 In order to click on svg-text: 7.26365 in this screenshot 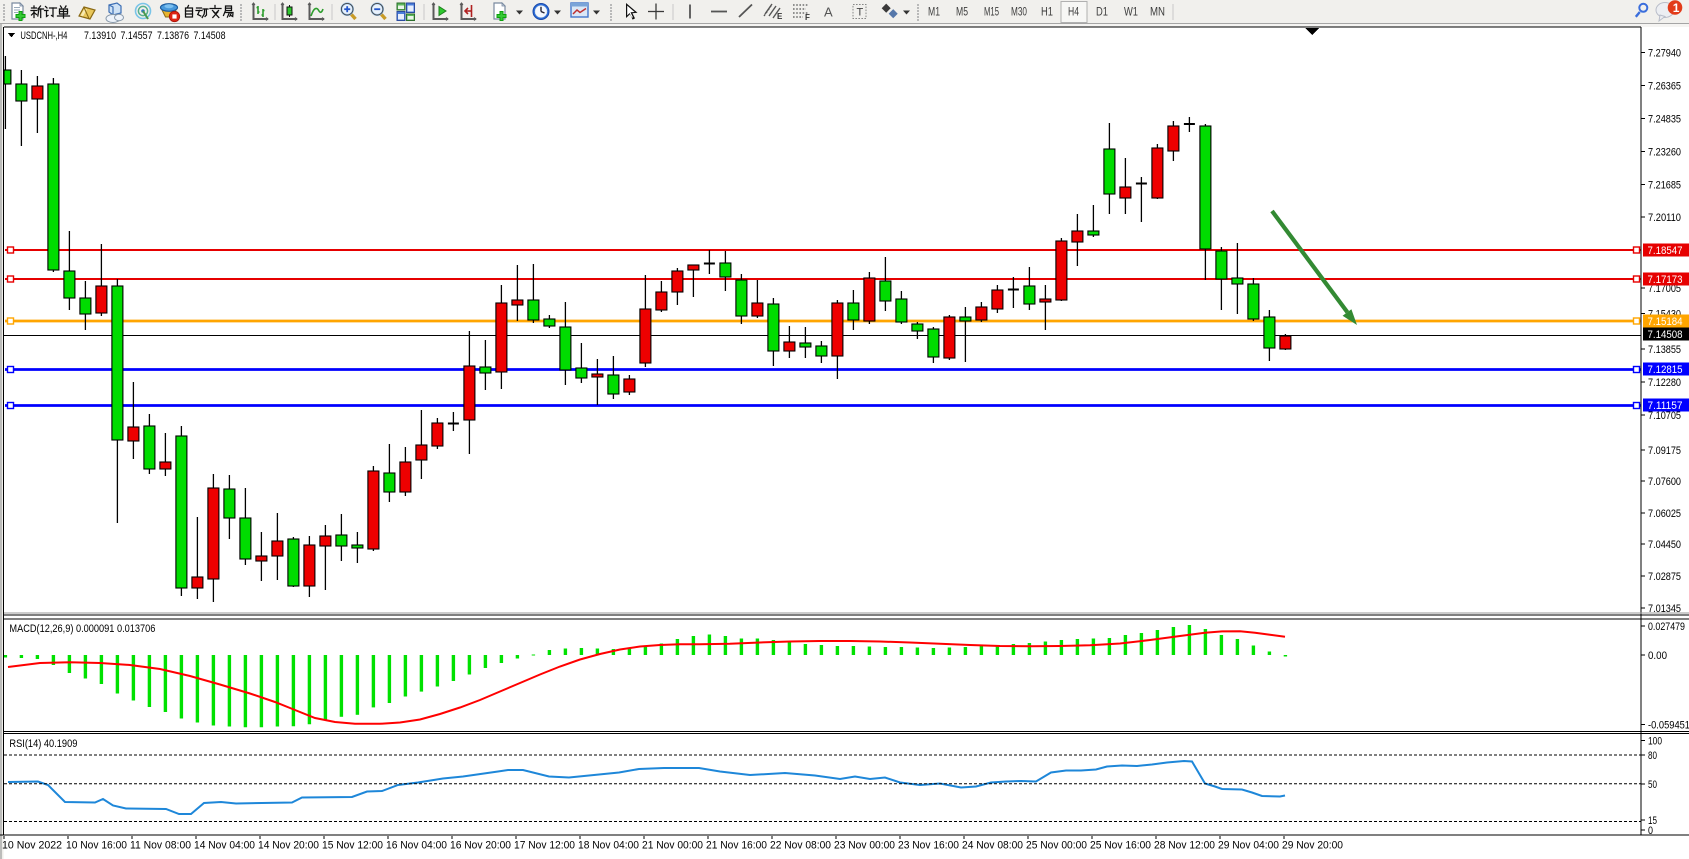, I will do `click(1664, 86)`.